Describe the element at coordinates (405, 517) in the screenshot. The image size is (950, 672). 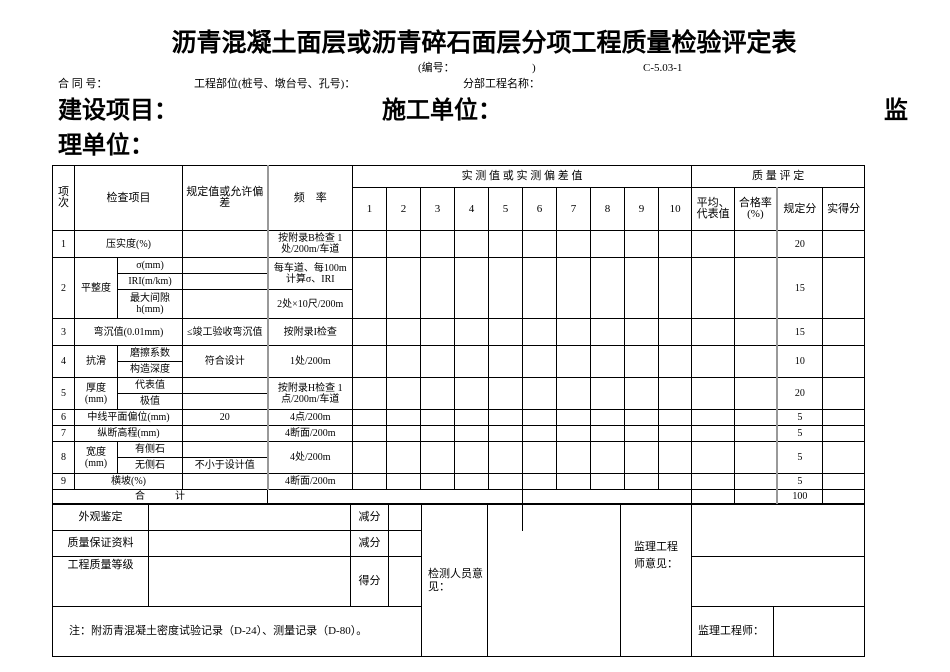
I see `appearance-deduct-value` at that location.